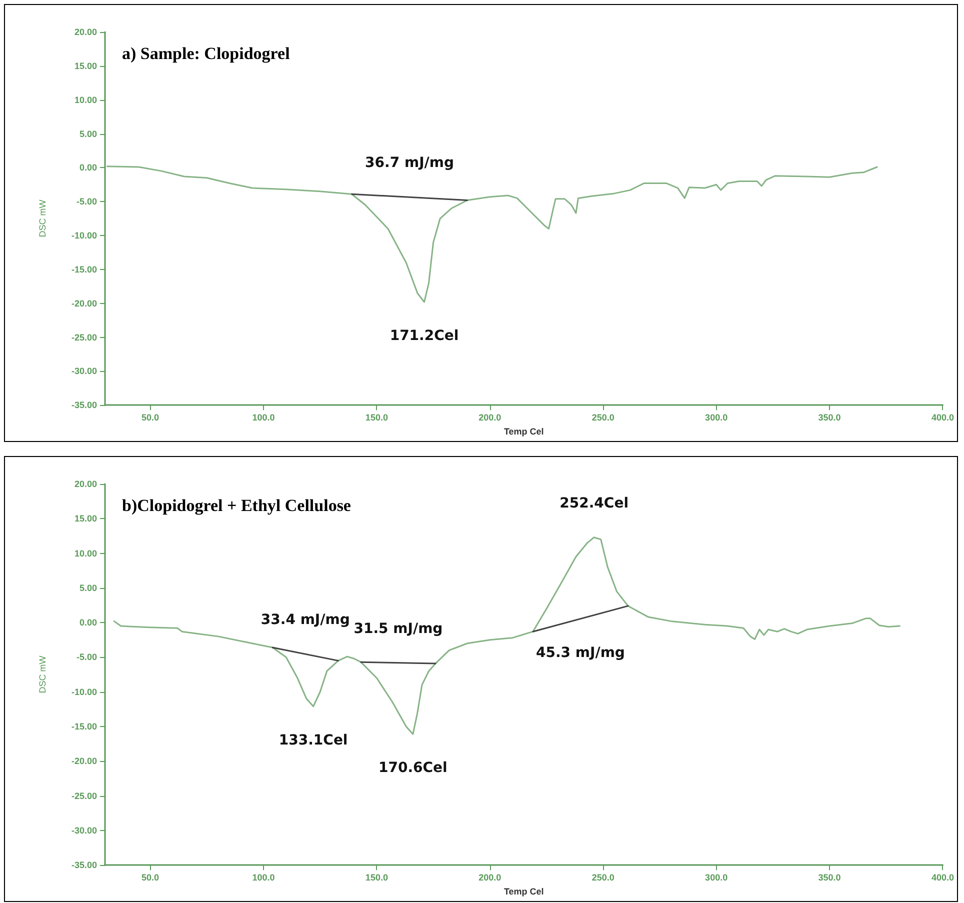 The image size is (964, 903). What do you see at coordinates (580, 652) in the screenshot?
I see `annotation: 45.3 mJ/mg` at bounding box center [580, 652].